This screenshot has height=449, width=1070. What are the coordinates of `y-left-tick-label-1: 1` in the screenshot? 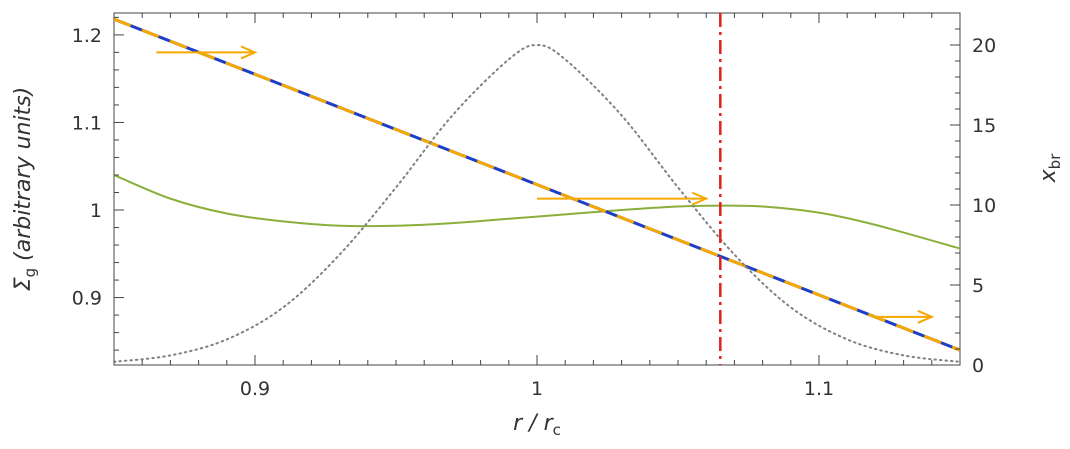 It's located at (96, 211).